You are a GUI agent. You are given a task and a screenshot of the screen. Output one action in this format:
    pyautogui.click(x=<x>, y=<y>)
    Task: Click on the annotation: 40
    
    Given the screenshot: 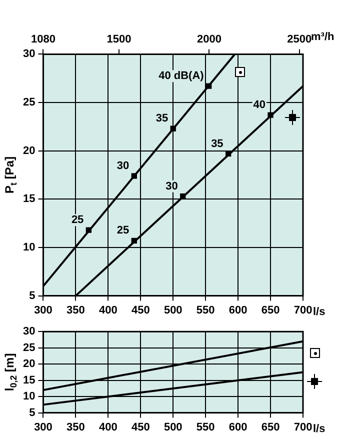 What is the action you would take?
    pyautogui.click(x=259, y=105)
    